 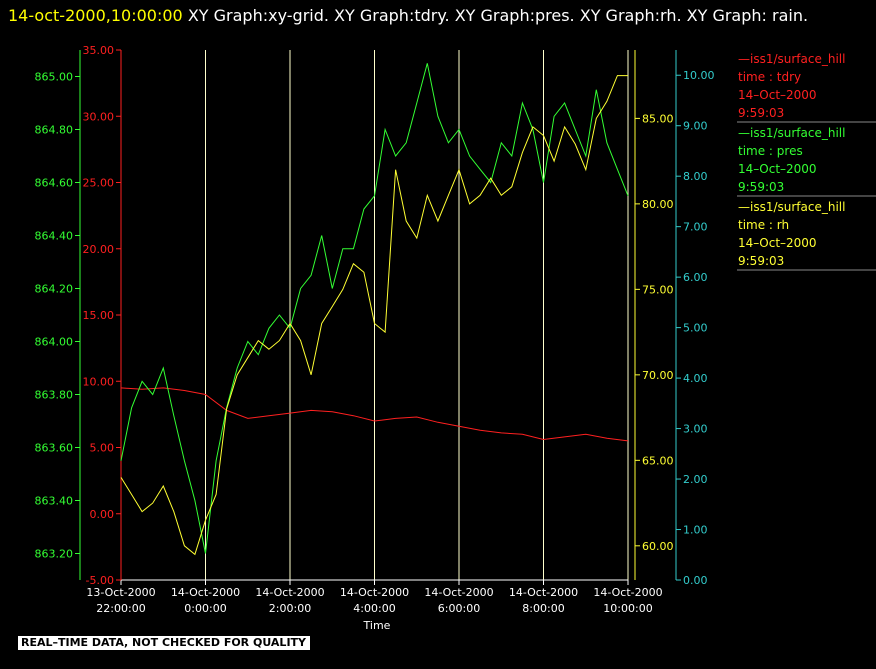 What do you see at coordinates (658, 460) in the screenshot?
I see `rh-tick-label: 65.00` at bounding box center [658, 460].